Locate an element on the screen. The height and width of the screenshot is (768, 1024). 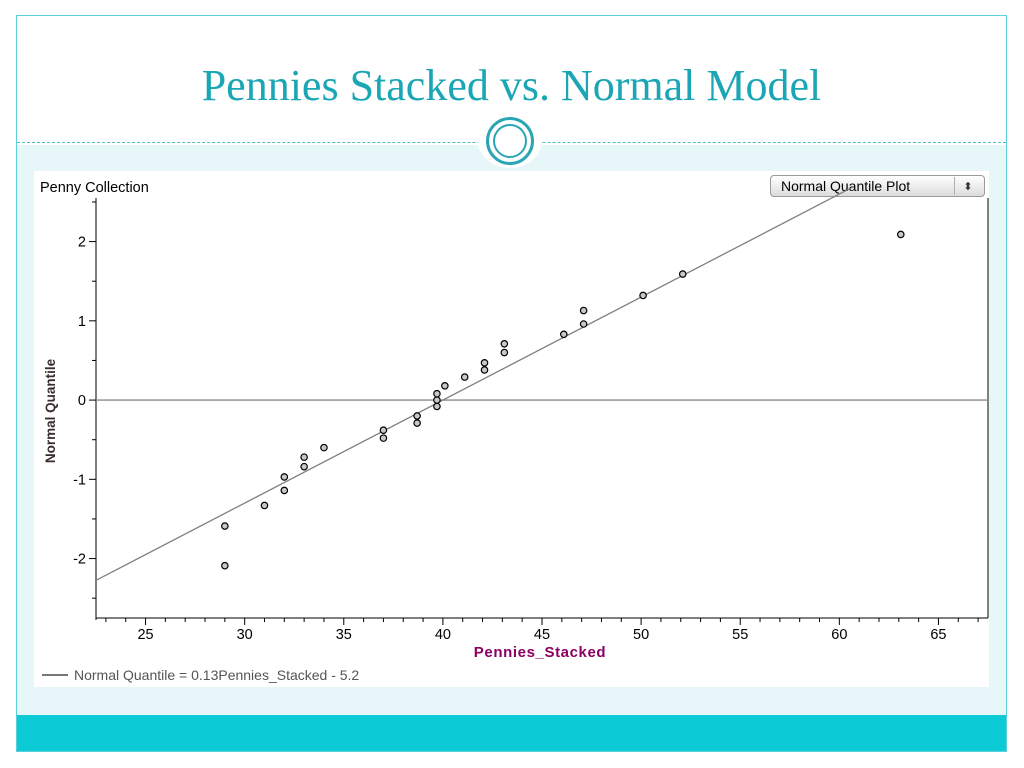
x-tick-label: 45 is located at coordinates (542, 635).